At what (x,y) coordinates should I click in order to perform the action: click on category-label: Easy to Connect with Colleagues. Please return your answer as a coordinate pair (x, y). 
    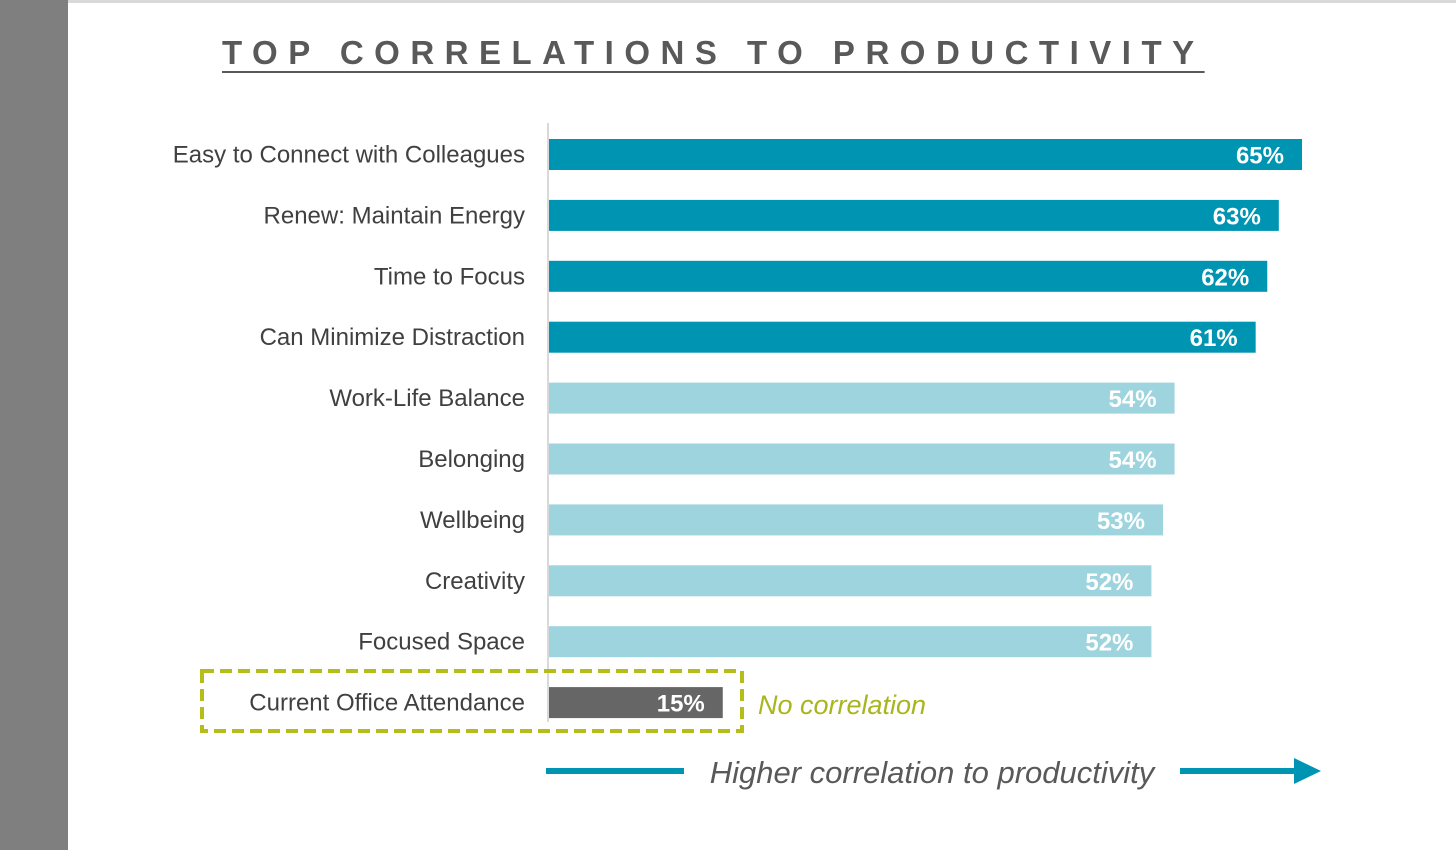
    Looking at the image, I should click on (349, 155).